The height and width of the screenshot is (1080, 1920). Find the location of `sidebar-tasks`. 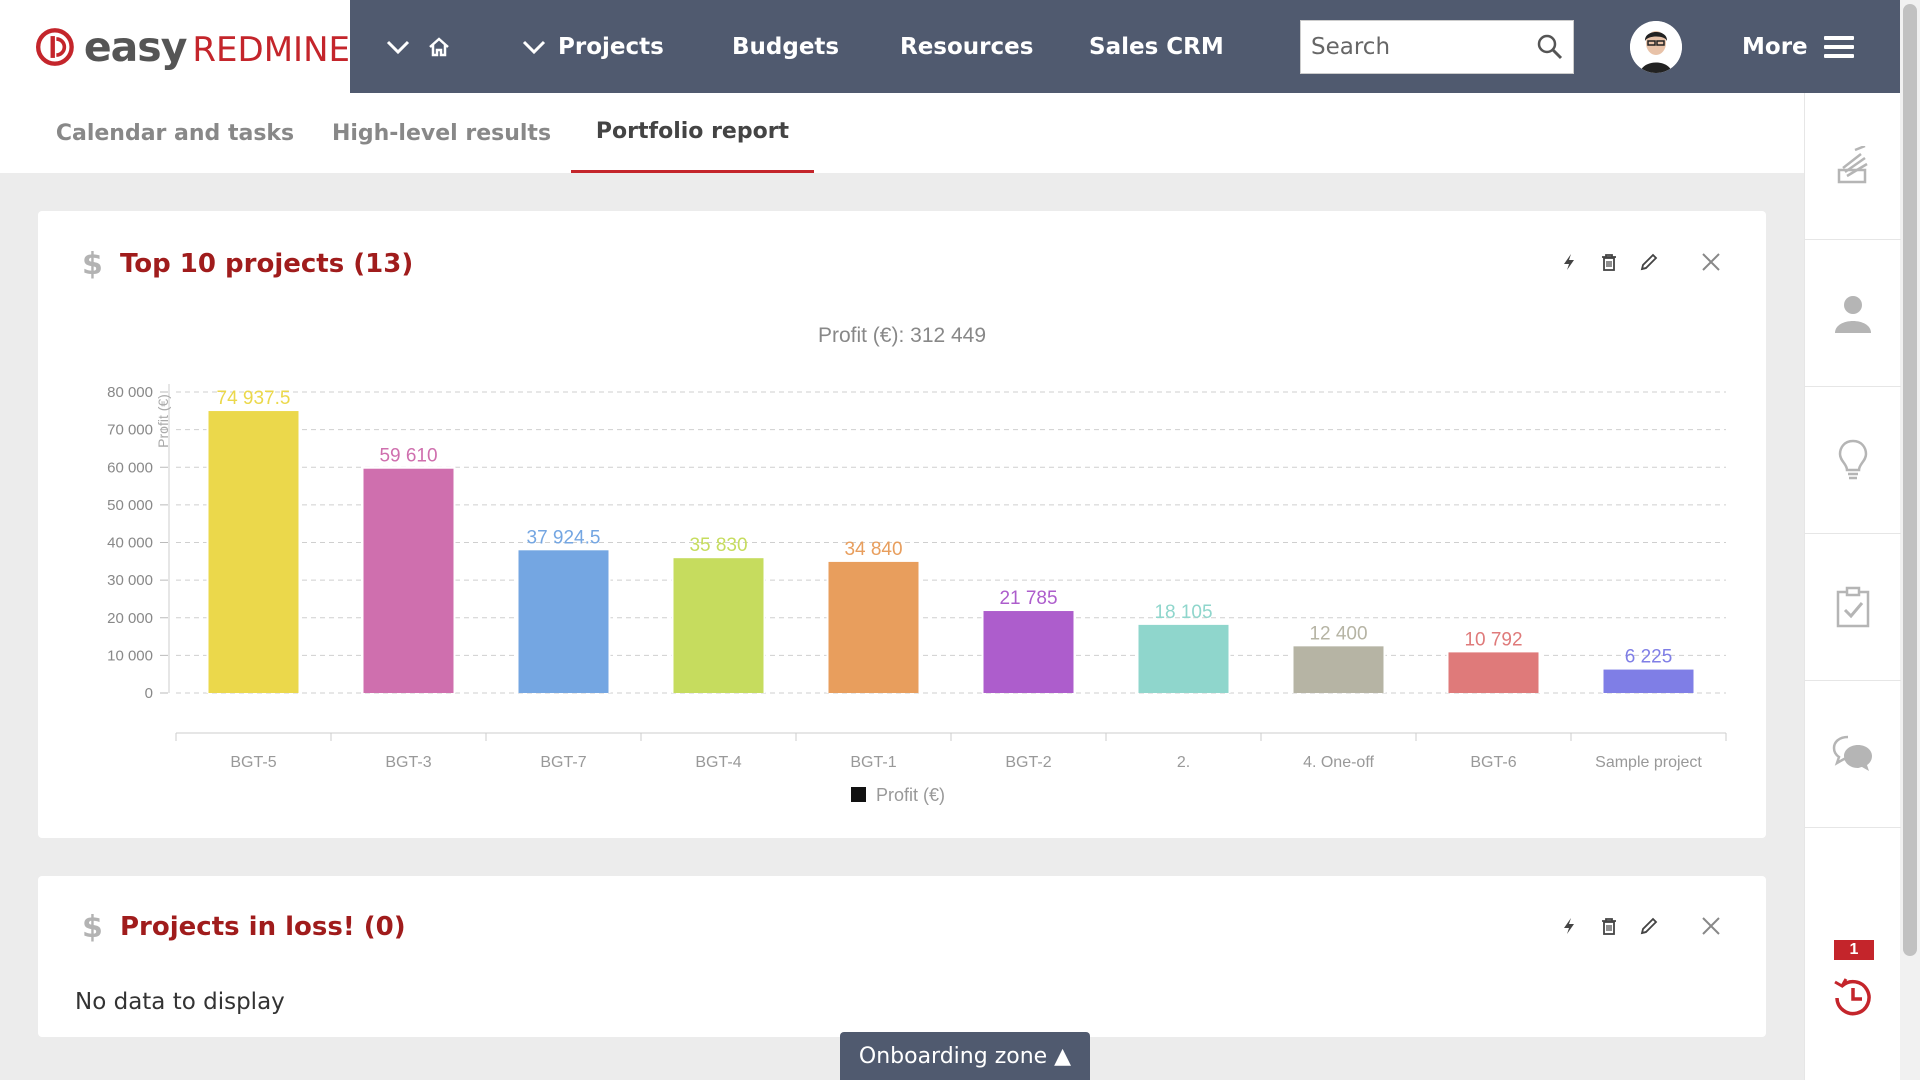

sidebar-tasks is located at coordinates (1853, 607).